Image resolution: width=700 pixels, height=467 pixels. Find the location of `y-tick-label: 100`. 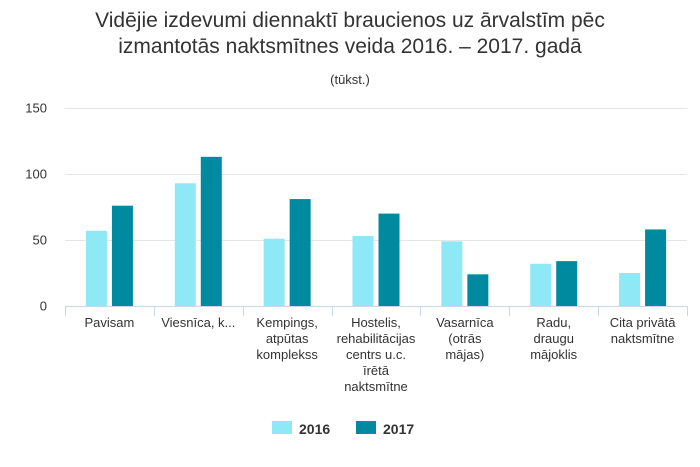

y-tick-label: 100 is located at coordinates (36, 174).